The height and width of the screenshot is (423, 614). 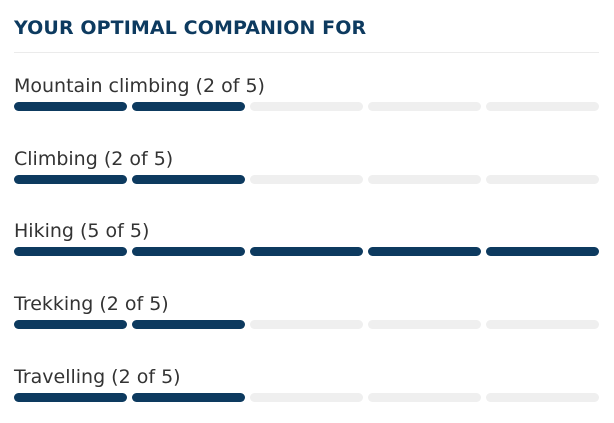 I want to click on activity-mountain-climbing: Mountain climbing (2 of 5), so click(x=306, y=93).